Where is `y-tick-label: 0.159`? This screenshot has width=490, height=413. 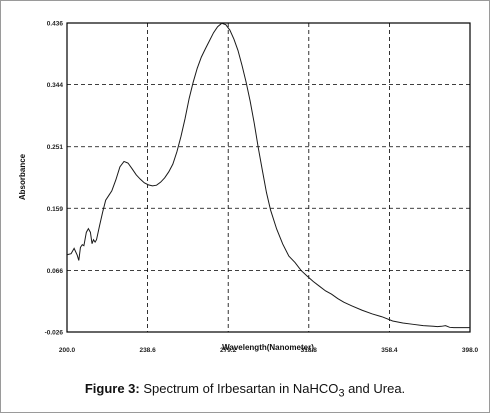 y-tick-label: 0.159 is located at coordinates (55, 209).